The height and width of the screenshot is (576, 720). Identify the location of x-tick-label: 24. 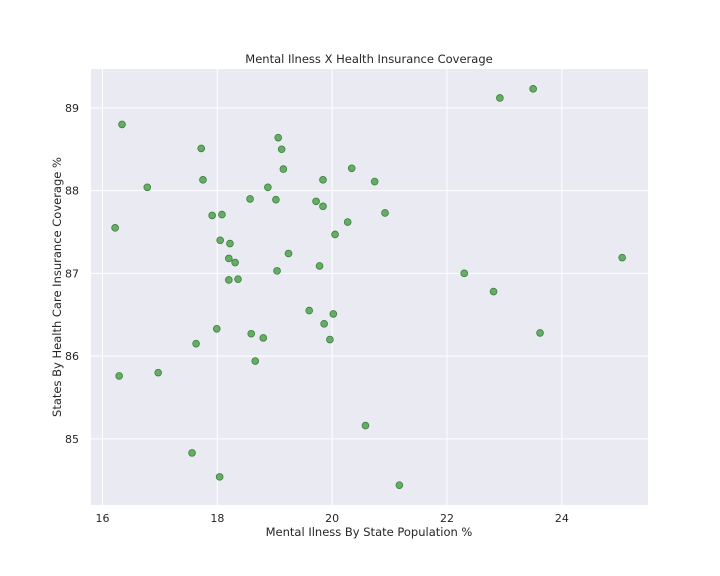
(562, 518).